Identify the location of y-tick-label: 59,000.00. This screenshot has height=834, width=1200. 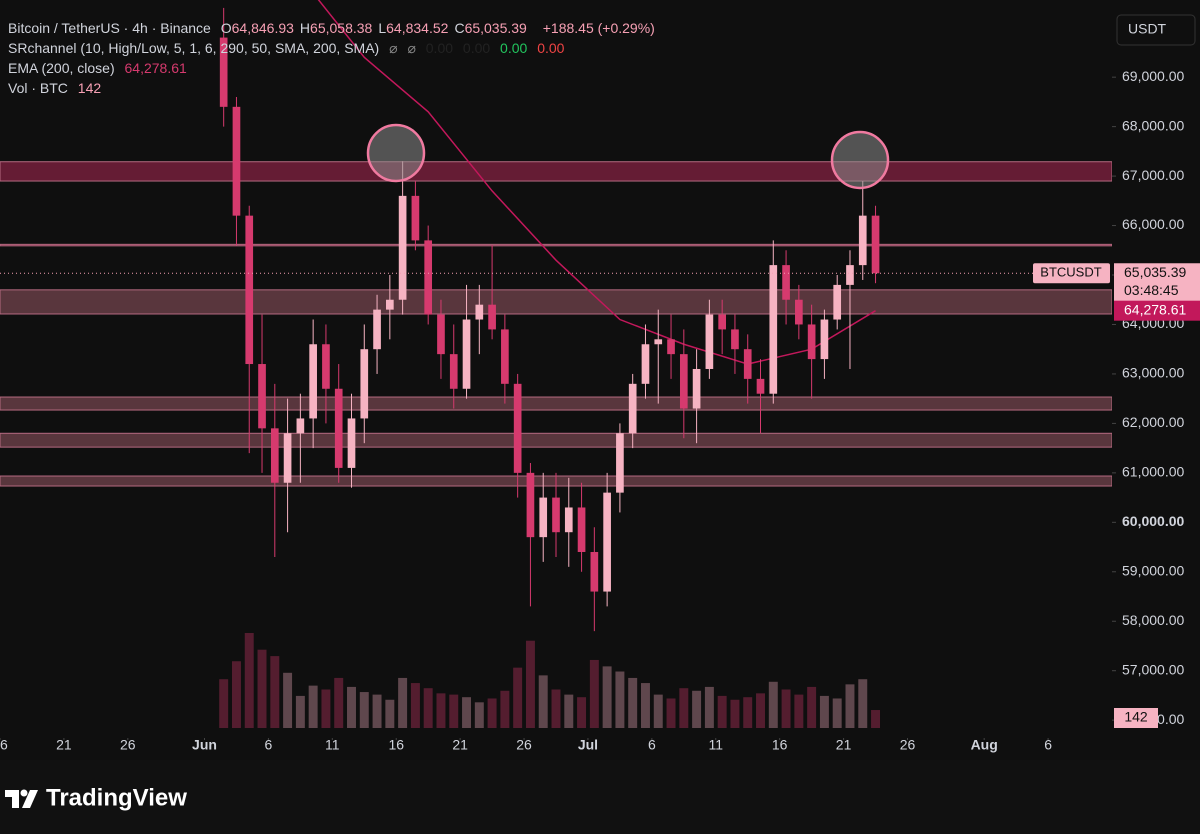
(1153, 570).